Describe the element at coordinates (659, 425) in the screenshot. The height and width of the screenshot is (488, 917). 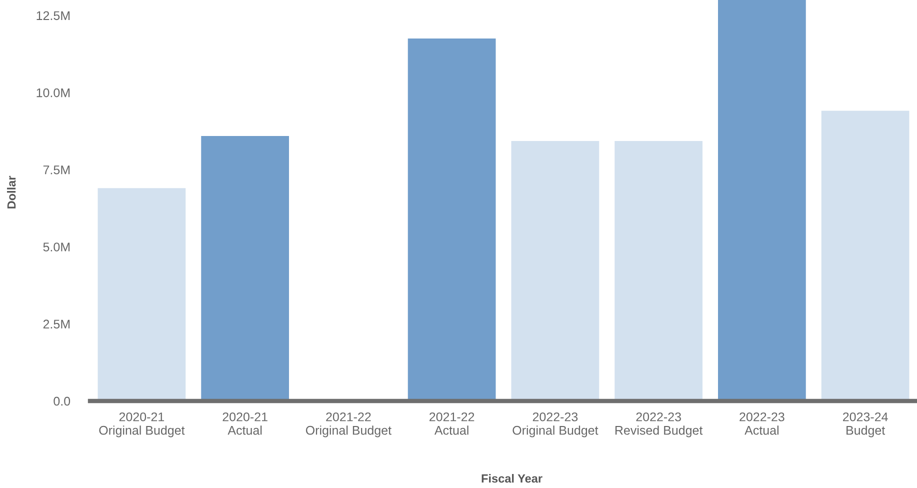
I see `x-tick-label: 2022-23 Revised Budget` at that location.